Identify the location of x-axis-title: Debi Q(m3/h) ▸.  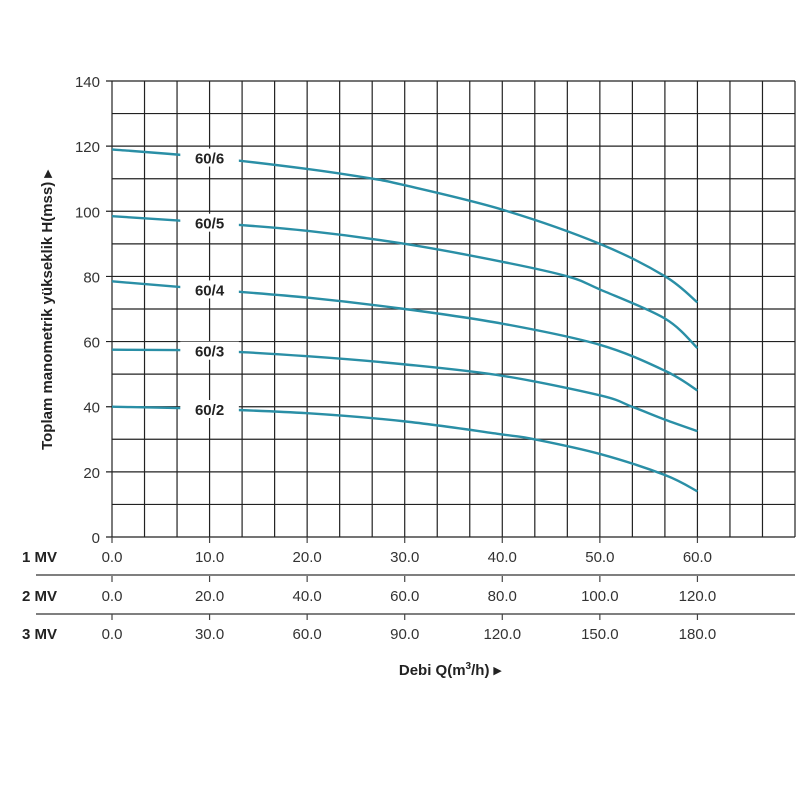
(451, 670).